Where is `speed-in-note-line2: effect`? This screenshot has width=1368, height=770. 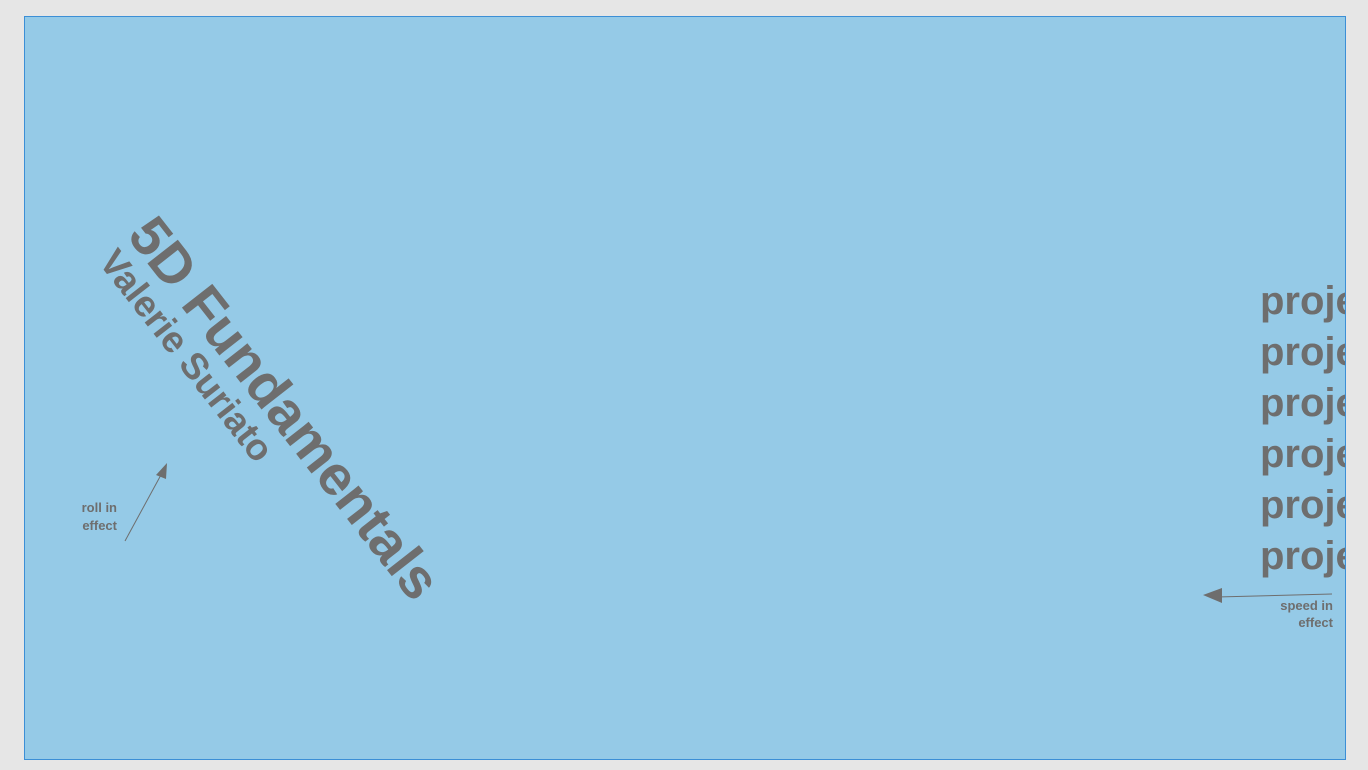 speed-in-note-line2: effect is located at coordinates (1315, 622).